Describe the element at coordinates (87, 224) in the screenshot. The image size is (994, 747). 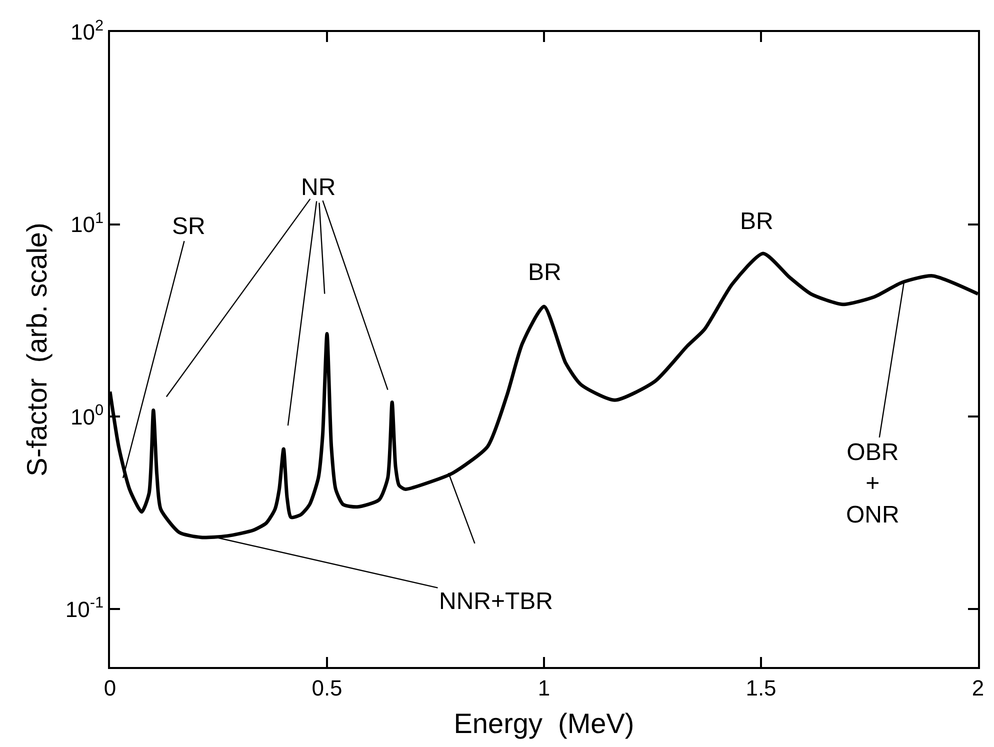
I see `y-tick-label: 10$^{1}$` at that location.